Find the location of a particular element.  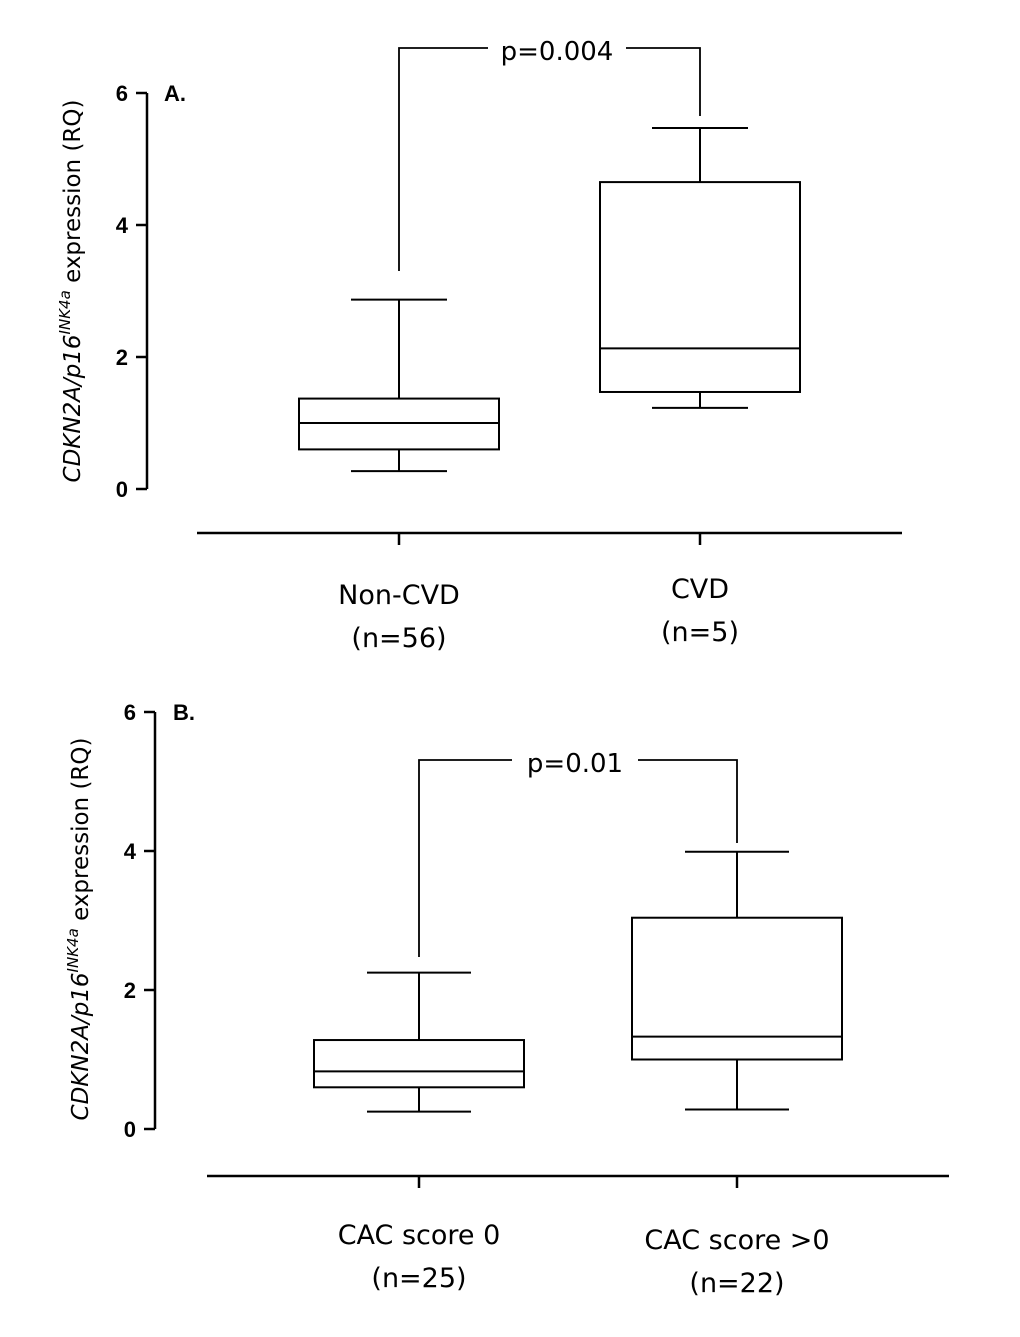

p-value-label: p=0.004 is located at coordinates (557, 52).